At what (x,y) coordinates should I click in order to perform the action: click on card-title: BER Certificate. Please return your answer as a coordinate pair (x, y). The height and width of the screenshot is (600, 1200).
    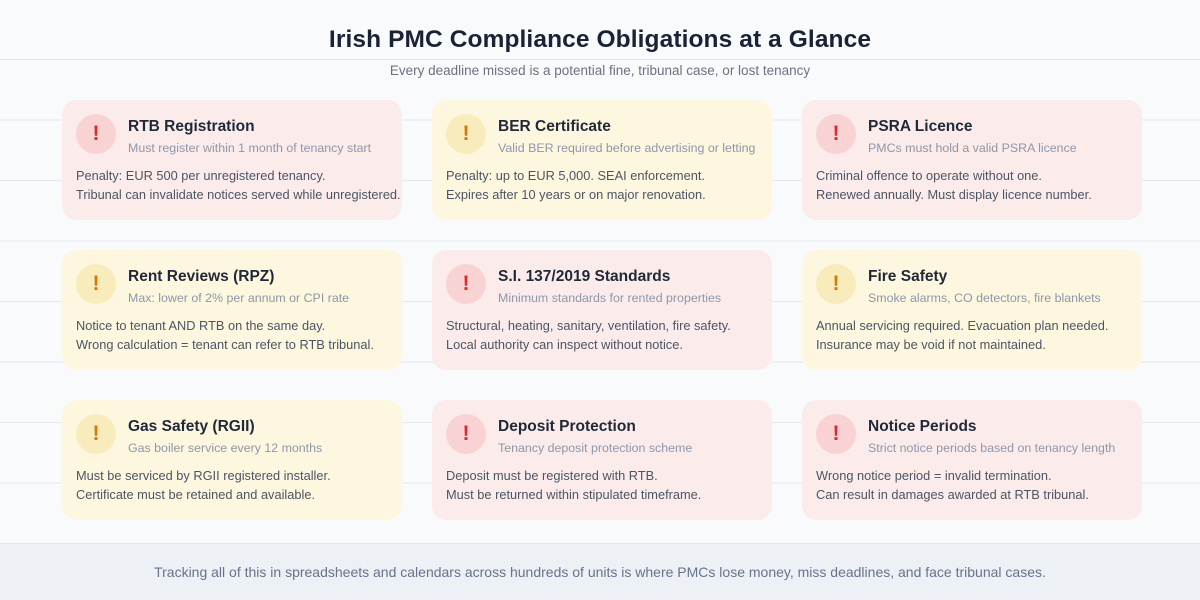
    Looking at the image, I should click on (554, 126).